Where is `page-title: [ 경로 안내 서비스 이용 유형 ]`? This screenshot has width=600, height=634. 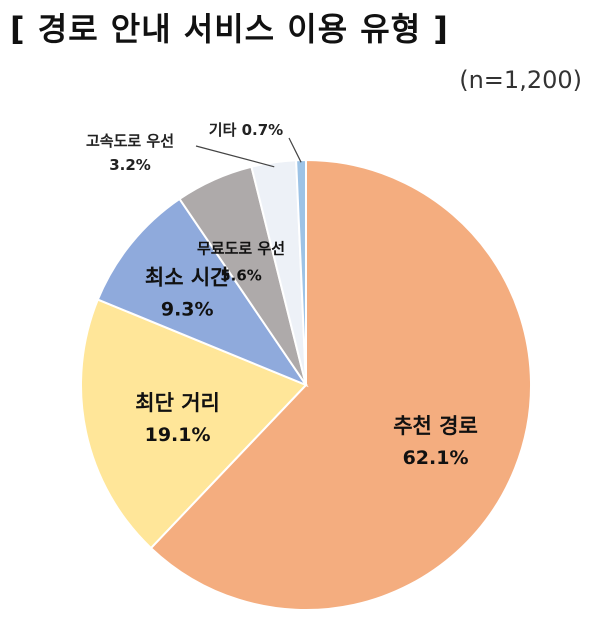
page-title: [ 경로 안내 서비스 이용 유형 ] is located at coordinates (229, 29).